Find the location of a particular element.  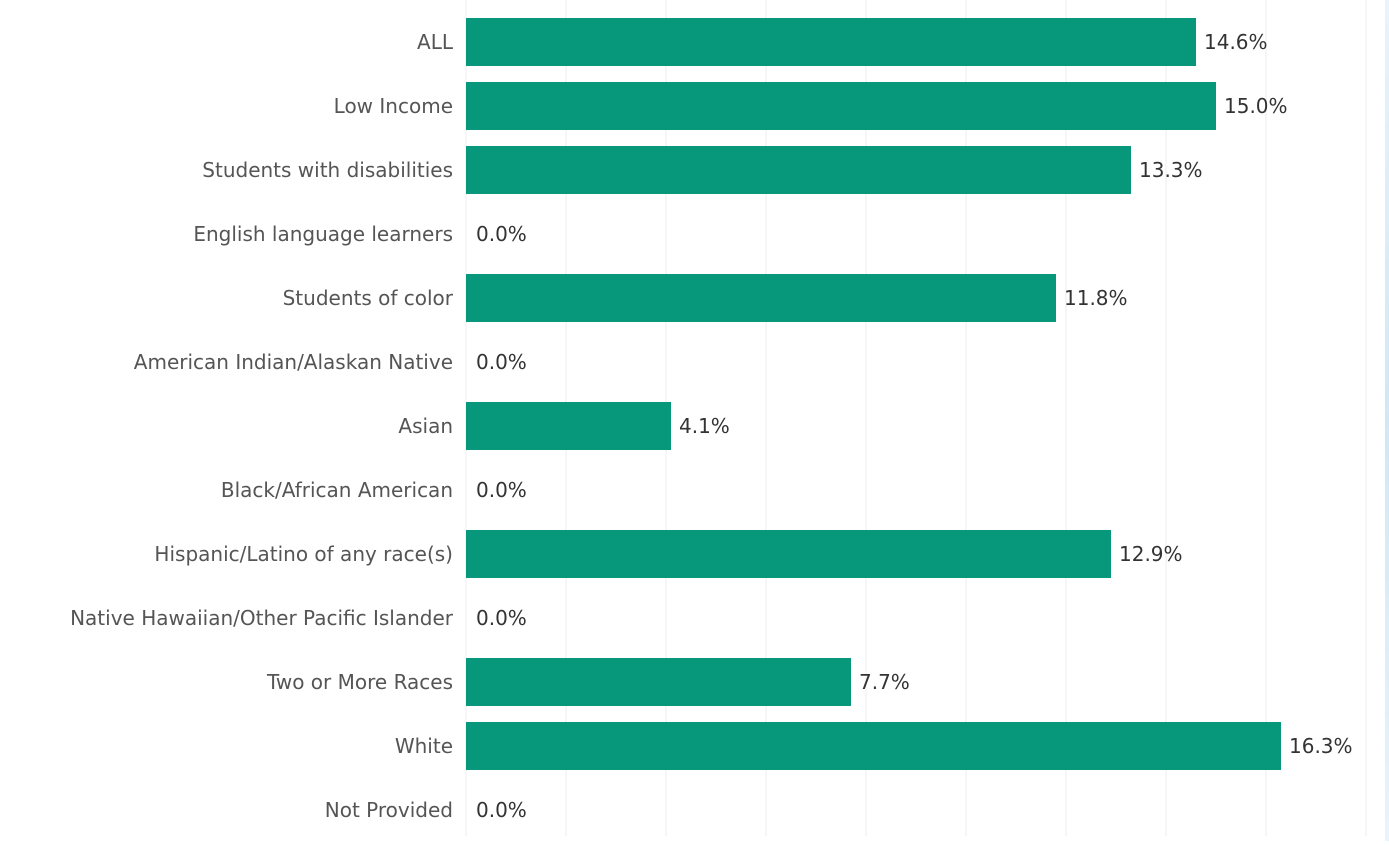

category-label: Two or More Races is located at coordinates (359, 682).